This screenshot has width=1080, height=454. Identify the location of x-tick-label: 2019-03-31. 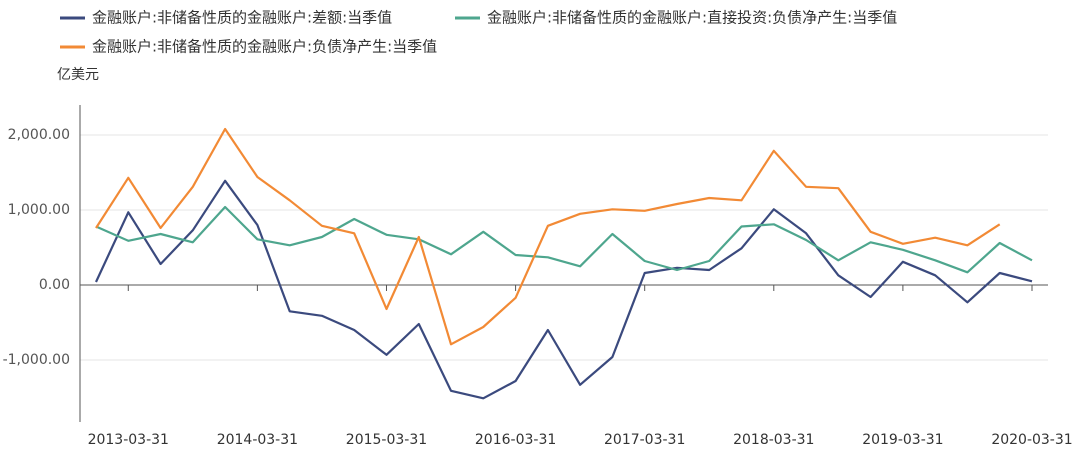
(902, 440).